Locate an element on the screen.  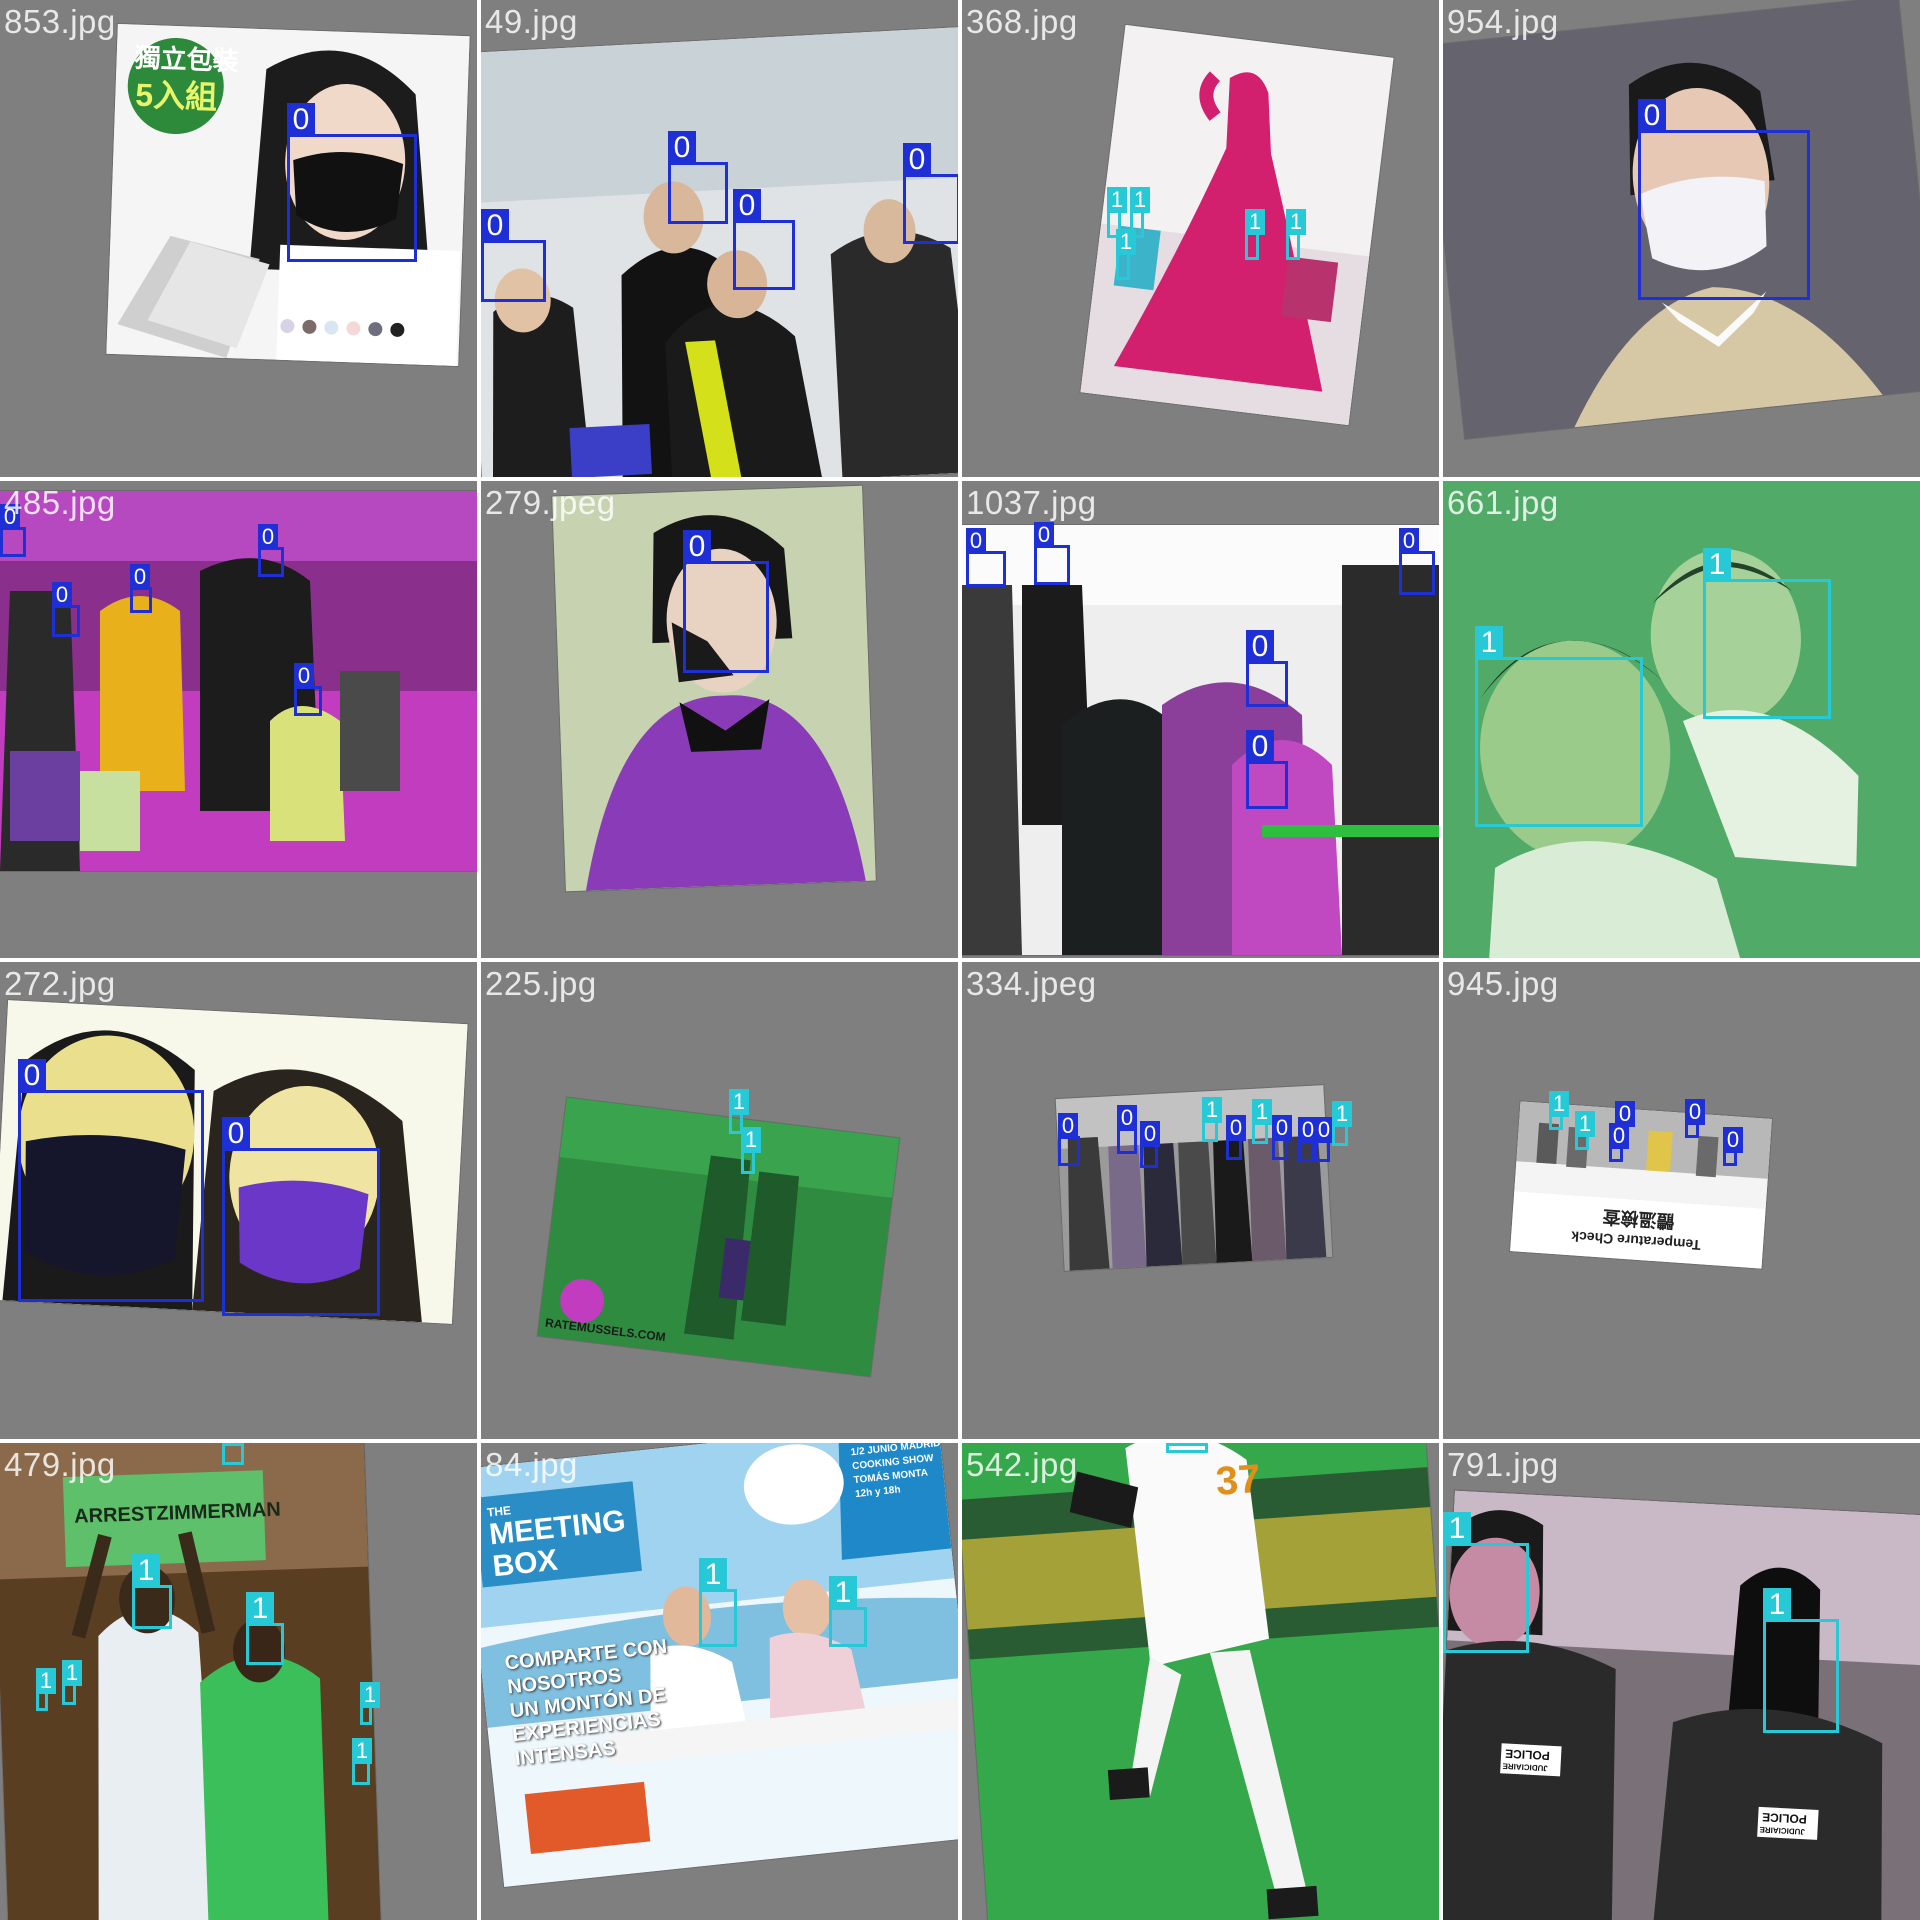
photo: ARRESTZIMMERMAN is located at coordinates (190, 1681).